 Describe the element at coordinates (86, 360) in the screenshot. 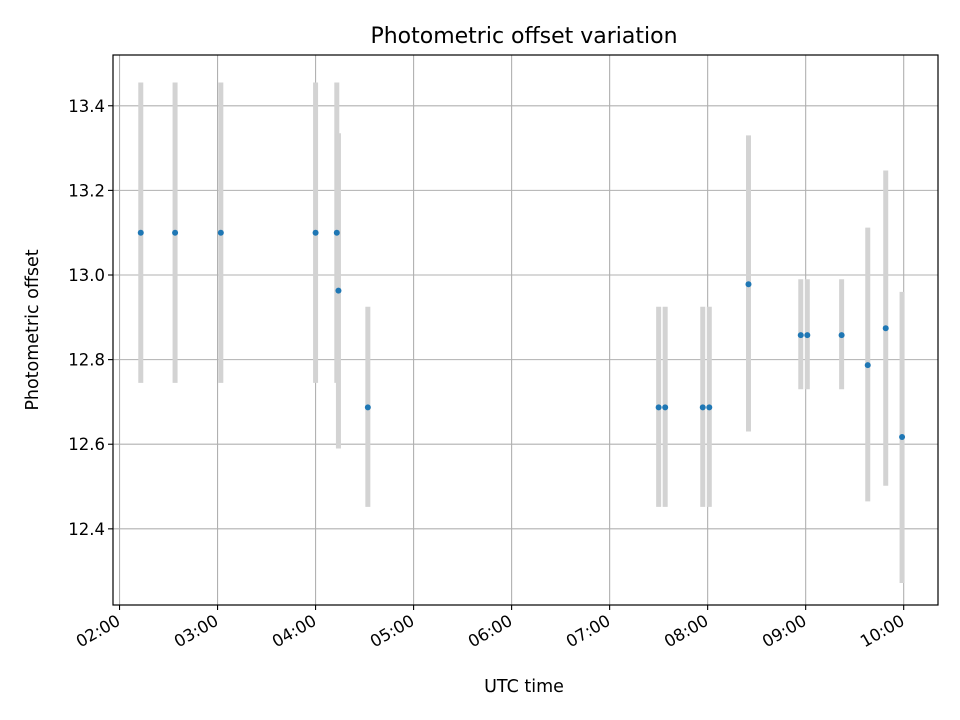

I see `y-tick-label: 12.8` at that location.